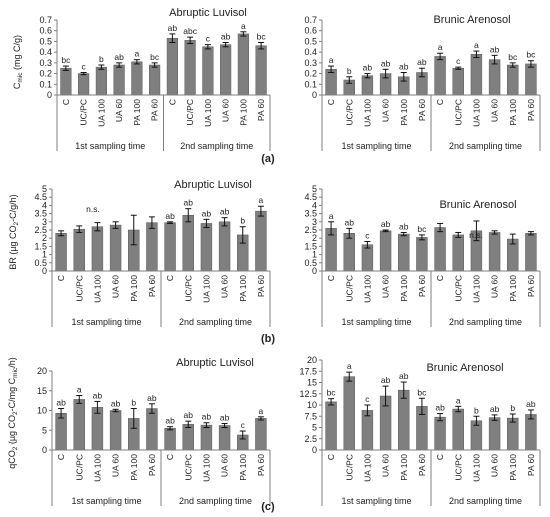 This screenshot has height=517, width=550. I want to click on y-tick-label: 2, so click(44, 238).